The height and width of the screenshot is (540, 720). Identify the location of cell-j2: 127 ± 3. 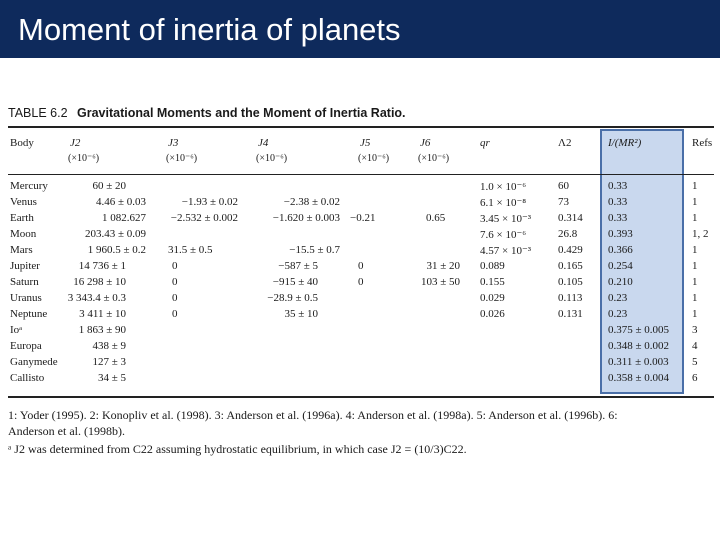
(109, 362).